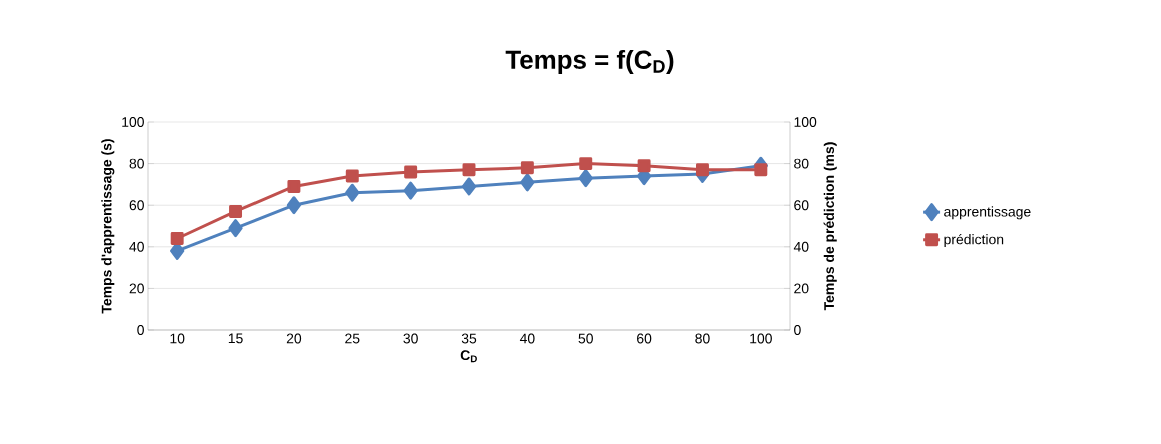 The width and height of the screenshot is (1161, 444). Describe the element at coordinates (136, 163) in the screenshot. I see `y-tick-label: 80` at that location.